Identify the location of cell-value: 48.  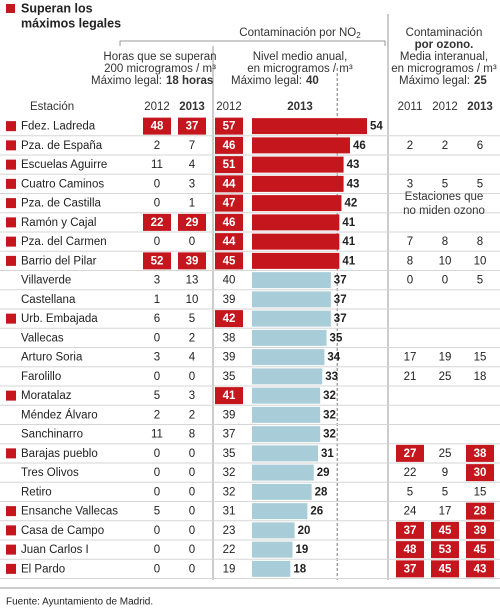
(410, 550).